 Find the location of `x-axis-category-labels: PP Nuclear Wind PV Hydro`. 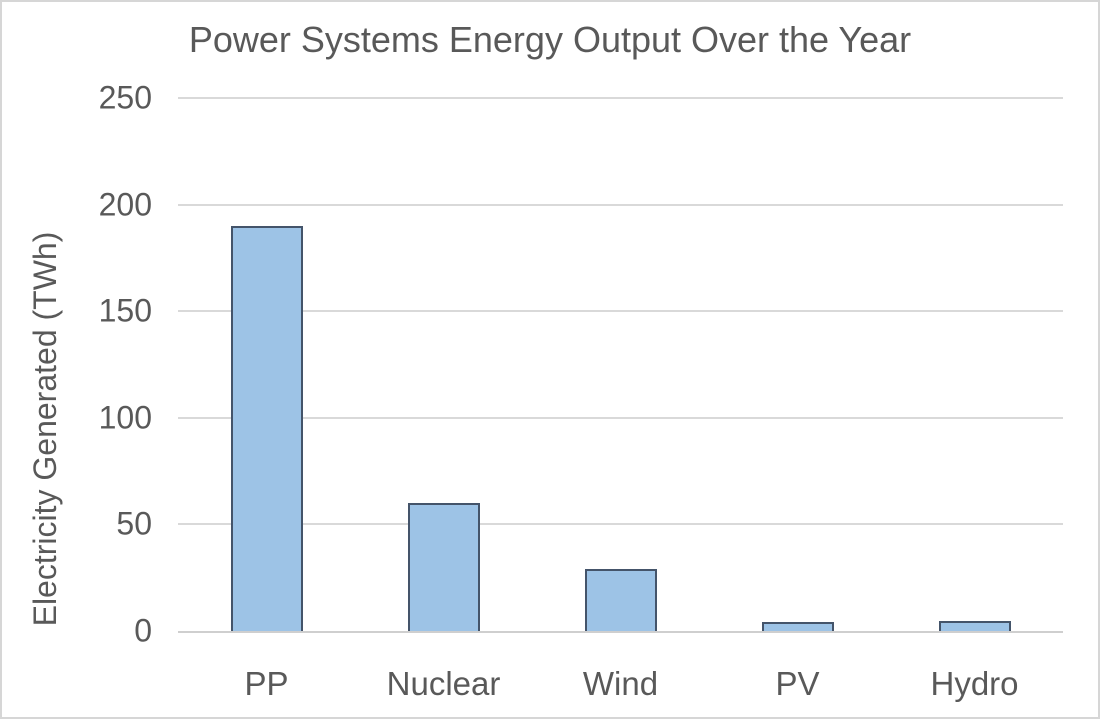

x-axis-category-labels: PP Nuclear Wind PV Hydro is located at coordinates (620, 684).